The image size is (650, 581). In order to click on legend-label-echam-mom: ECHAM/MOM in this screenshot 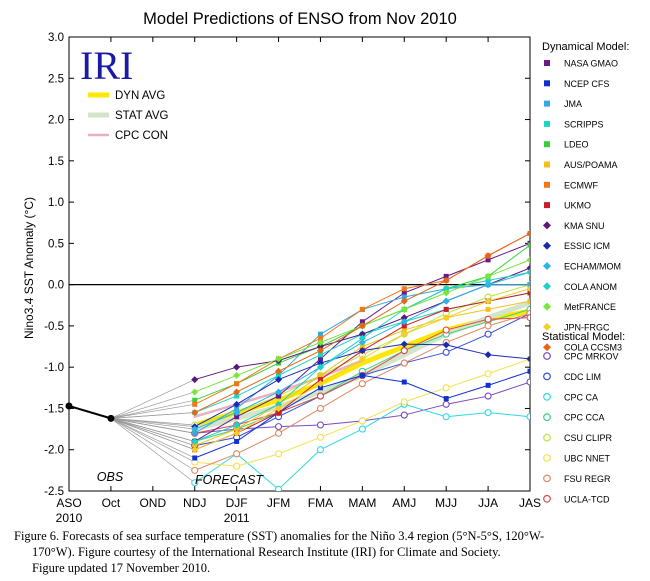, I will do `click(592, 267)`.